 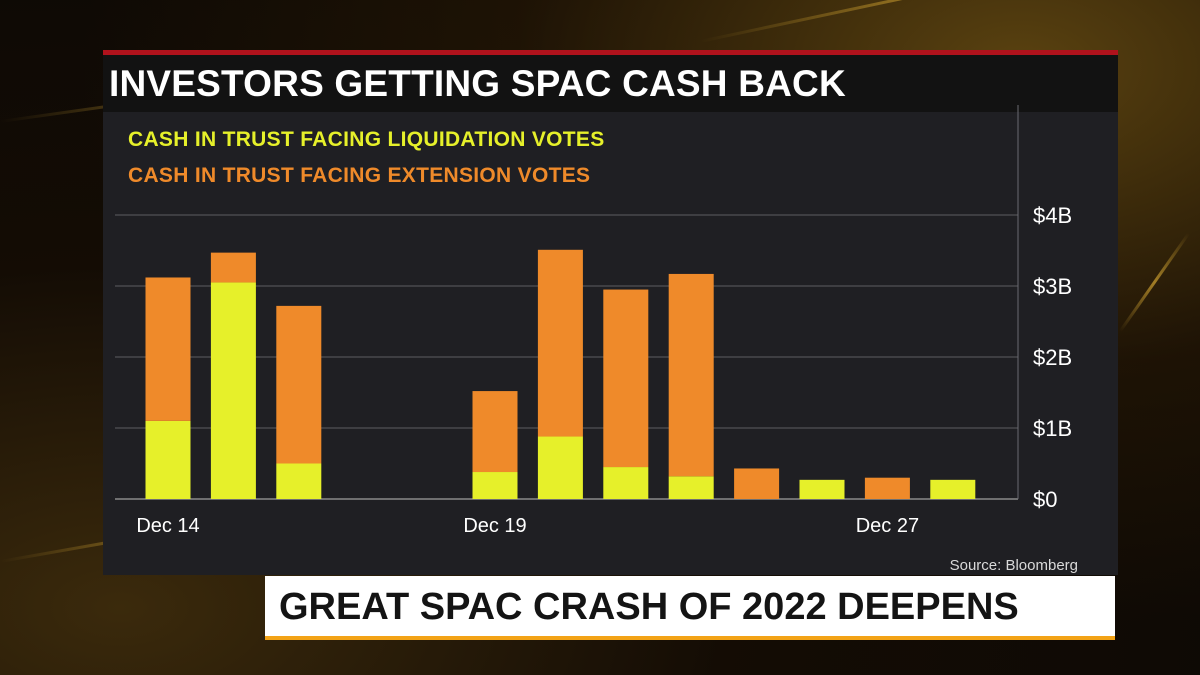 I want to click on chart-headline: INVESTORS GETTING SPAC CASH BACK, so click(x=610, y=83).